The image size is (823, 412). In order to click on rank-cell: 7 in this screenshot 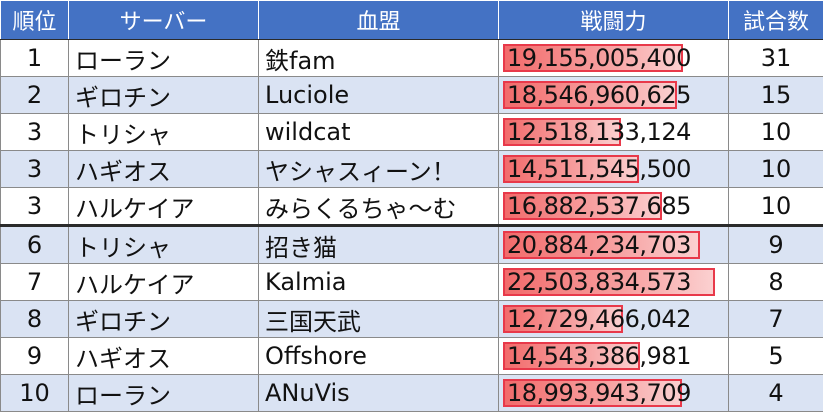, I will do `click(35, 282)`.